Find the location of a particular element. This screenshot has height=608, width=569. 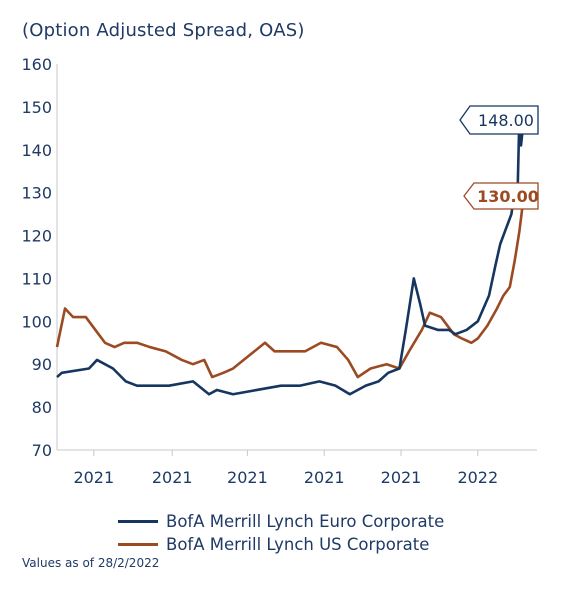

legend-swatch-us is located at coordinates (138, 544).